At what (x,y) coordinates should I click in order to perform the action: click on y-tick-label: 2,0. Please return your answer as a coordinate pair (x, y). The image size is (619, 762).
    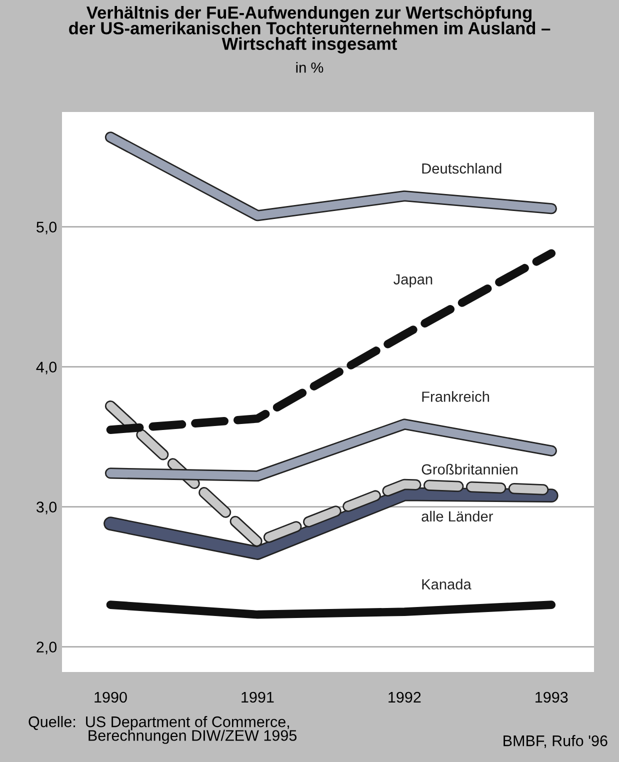
    Looking at the image, I should click on (46, 648).